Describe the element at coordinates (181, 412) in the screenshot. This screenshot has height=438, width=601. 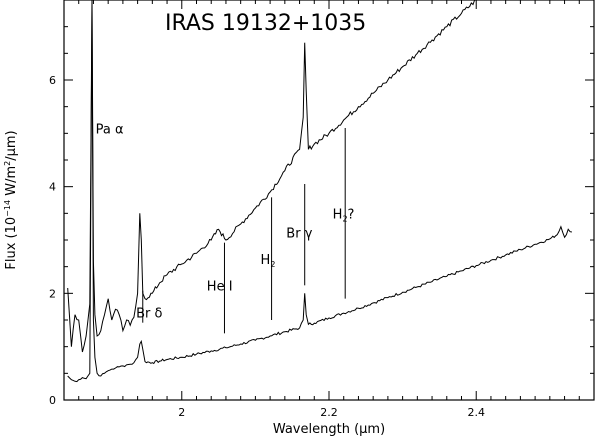
I see `x-tick-label: 2` at that location.